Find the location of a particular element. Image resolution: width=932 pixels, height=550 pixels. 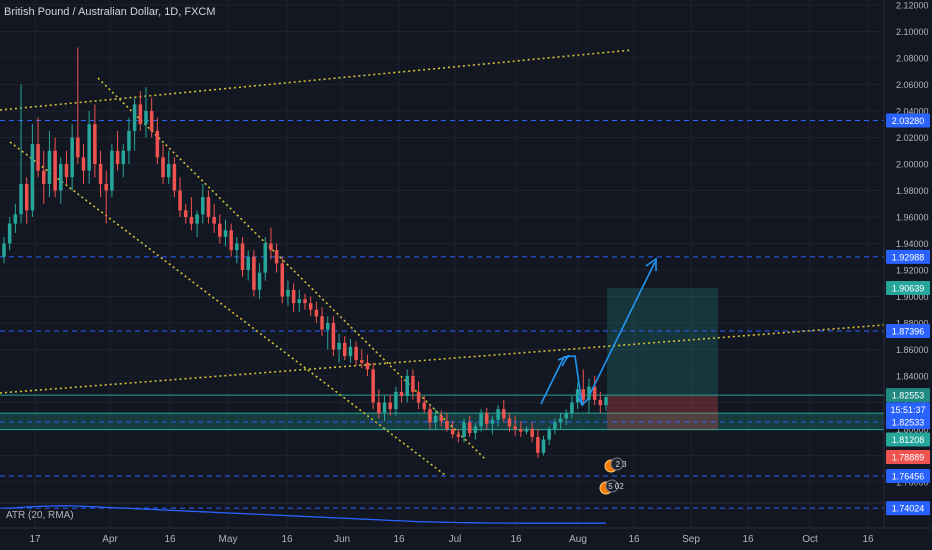

event-markers: 2 3 5 02 is located at coordinates (613, 476).